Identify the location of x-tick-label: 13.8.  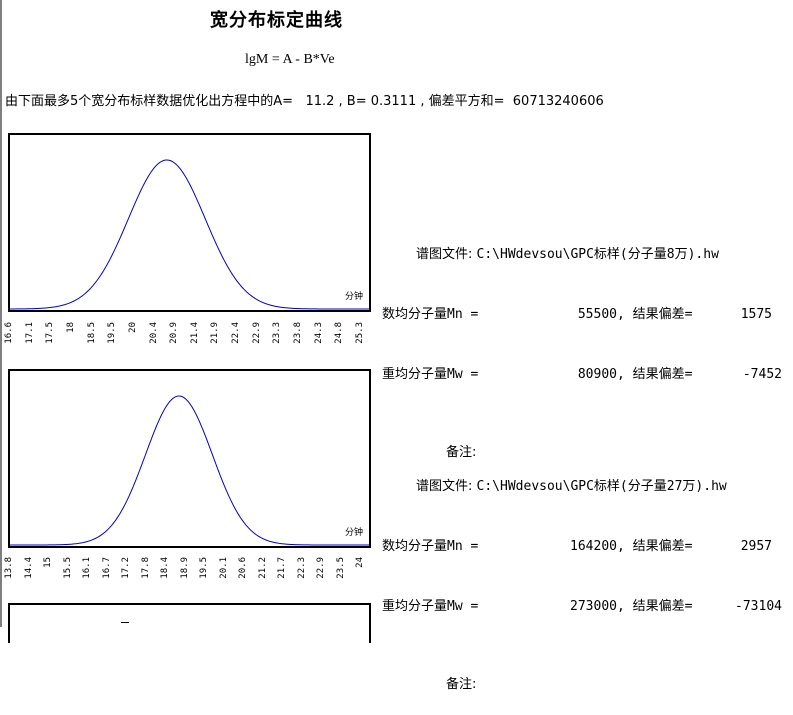
(9, 568).